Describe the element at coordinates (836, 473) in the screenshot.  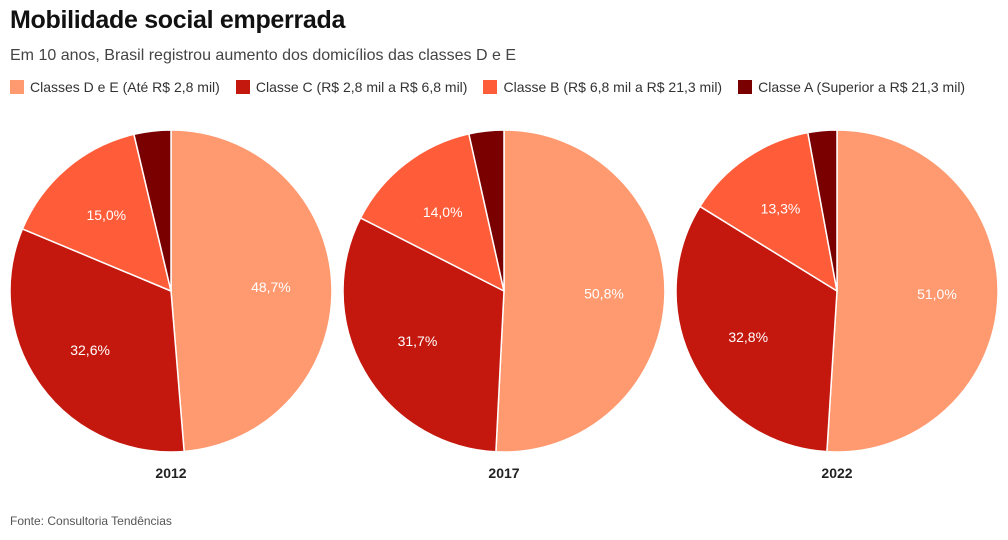
I see `year-label-2022: 2022` at that location.